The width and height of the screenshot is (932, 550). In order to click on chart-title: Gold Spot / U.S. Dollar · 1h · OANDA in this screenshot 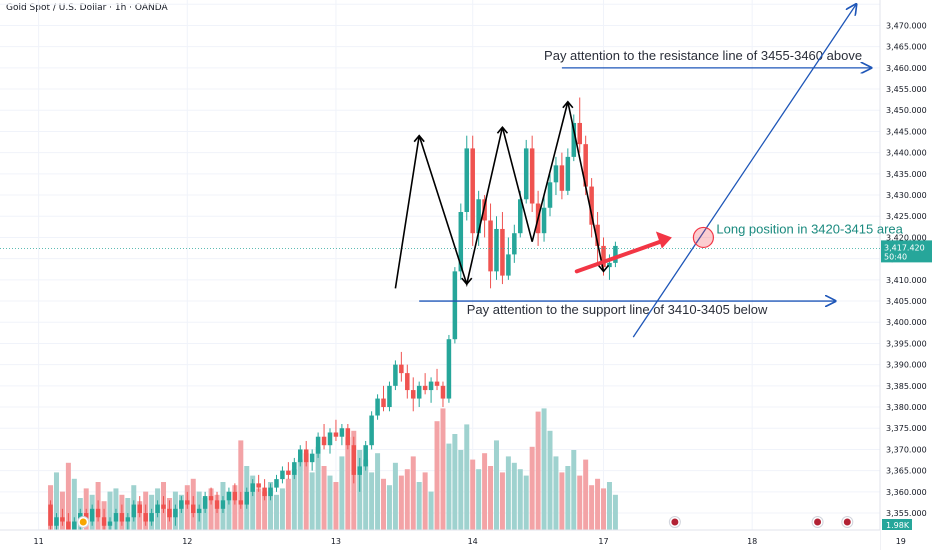, I will do `click(87, 8)`.